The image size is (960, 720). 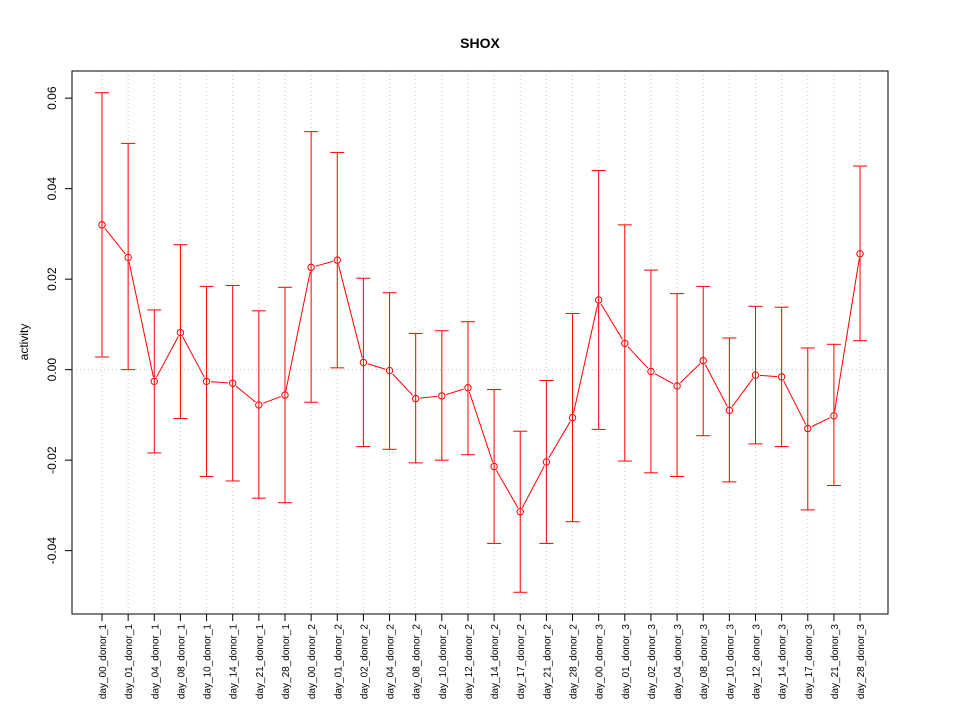 What do you see at coordinates (155, 662) in the screenshot?
I see `x-tick-label: day_04_donor_1` at bounding box center [155, 662].